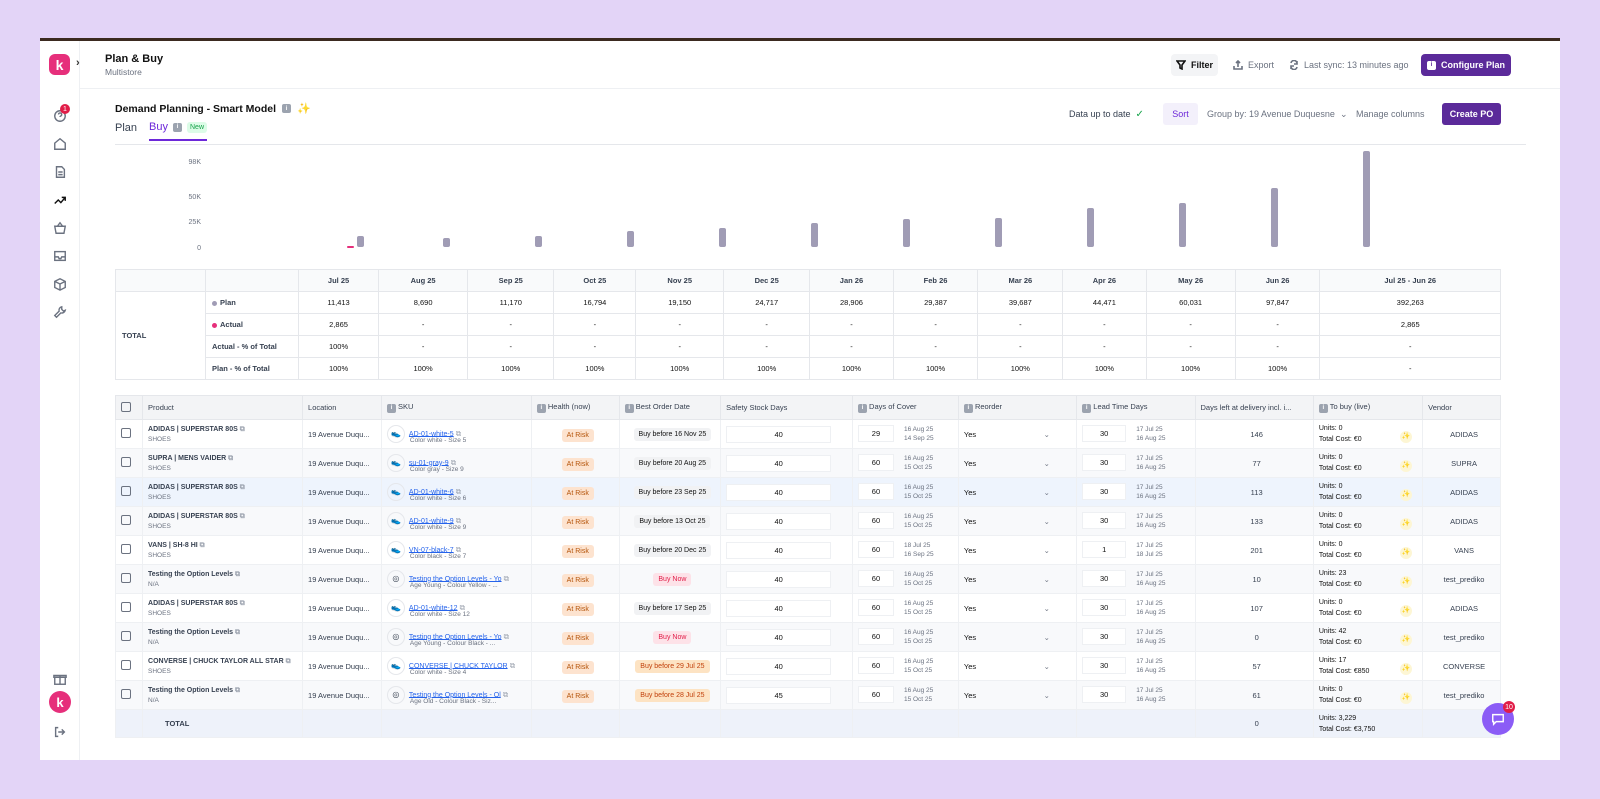 Image resolution: width=1600 pixels, height=799 pixels. I want to click on configure-plan-button: i Configure Plan, so click(1466, 65).